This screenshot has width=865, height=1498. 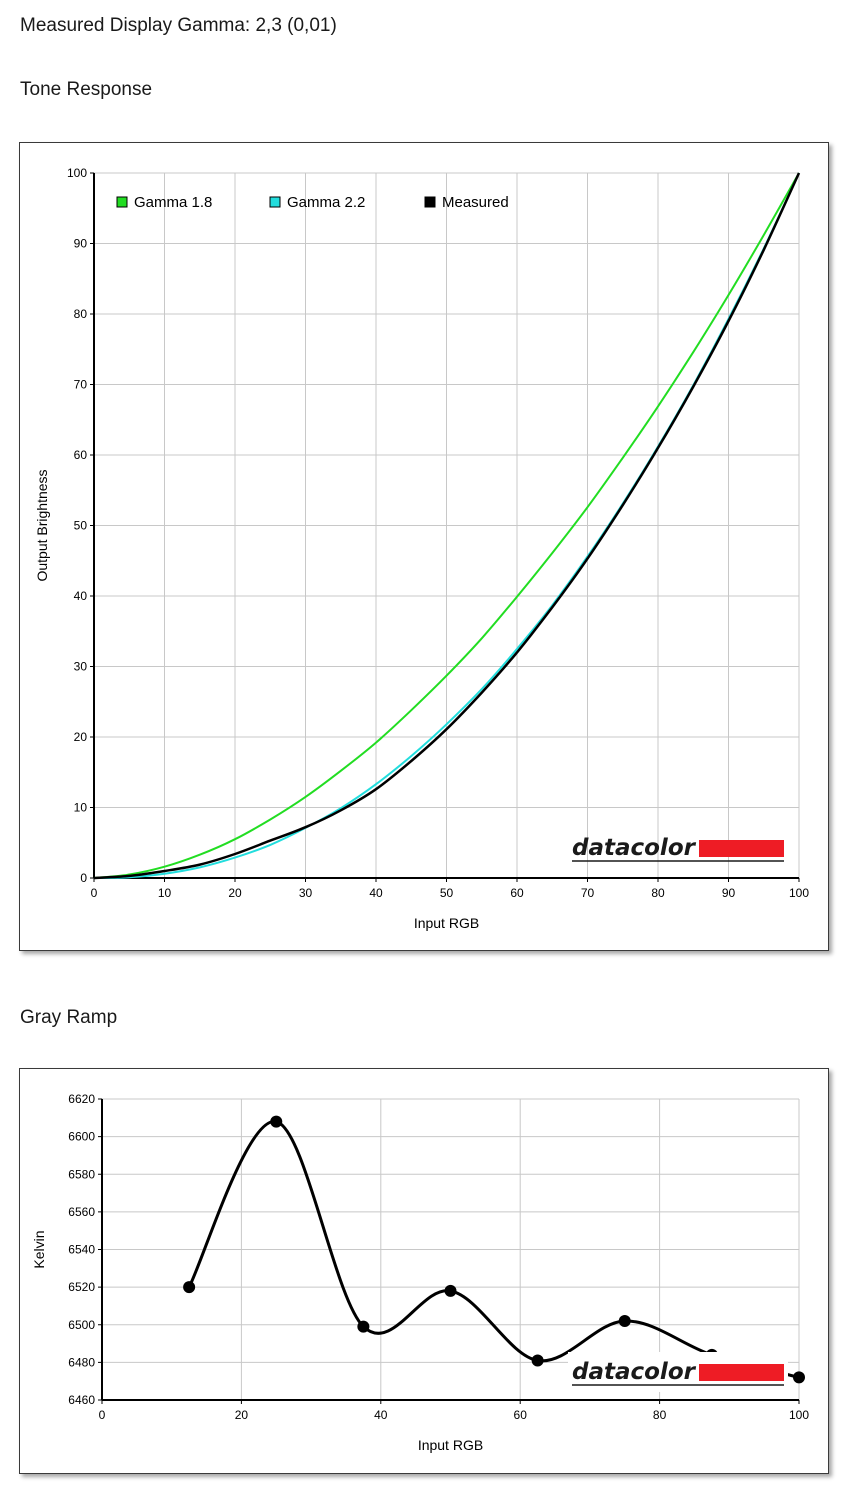 What do you see at coordinates (81, 385) in the screenshot?
I see `y-tick-label: 70` at bounding box center [81, 385].